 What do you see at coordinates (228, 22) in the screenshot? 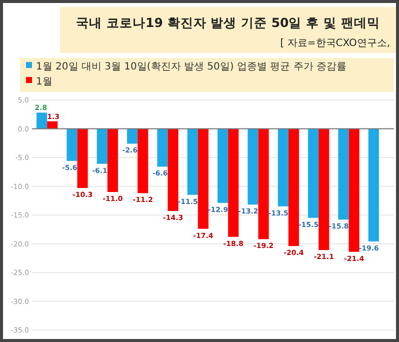
I see `chart-title: 국내 코로나19 확진자 발생 기준 50일 후 및 팬데믹` at bounding box center [228, 22].